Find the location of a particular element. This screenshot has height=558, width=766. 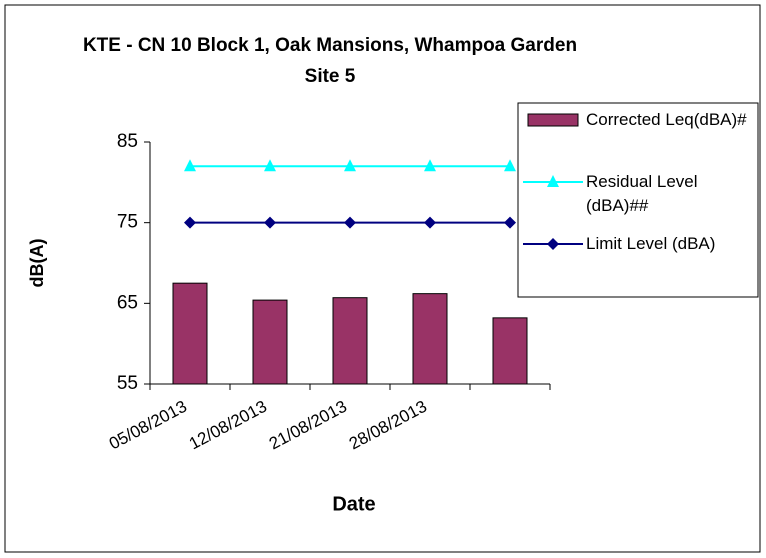

legend-item: Residual Level (dBA)## is located at coordinates (642, 193).